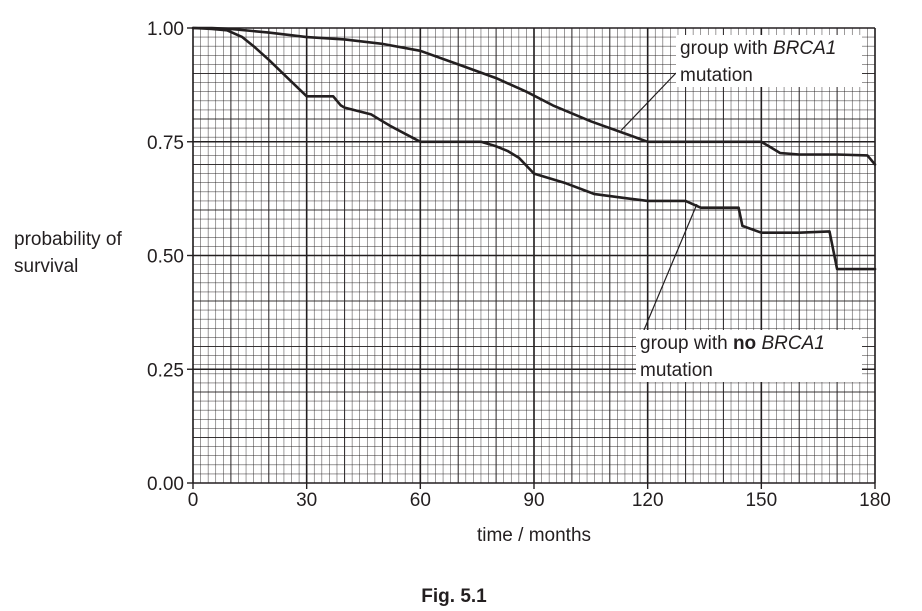 The height and width of the screenshot is (611, 922). I want to click on x-tick-label: 30, so click(306, 500).